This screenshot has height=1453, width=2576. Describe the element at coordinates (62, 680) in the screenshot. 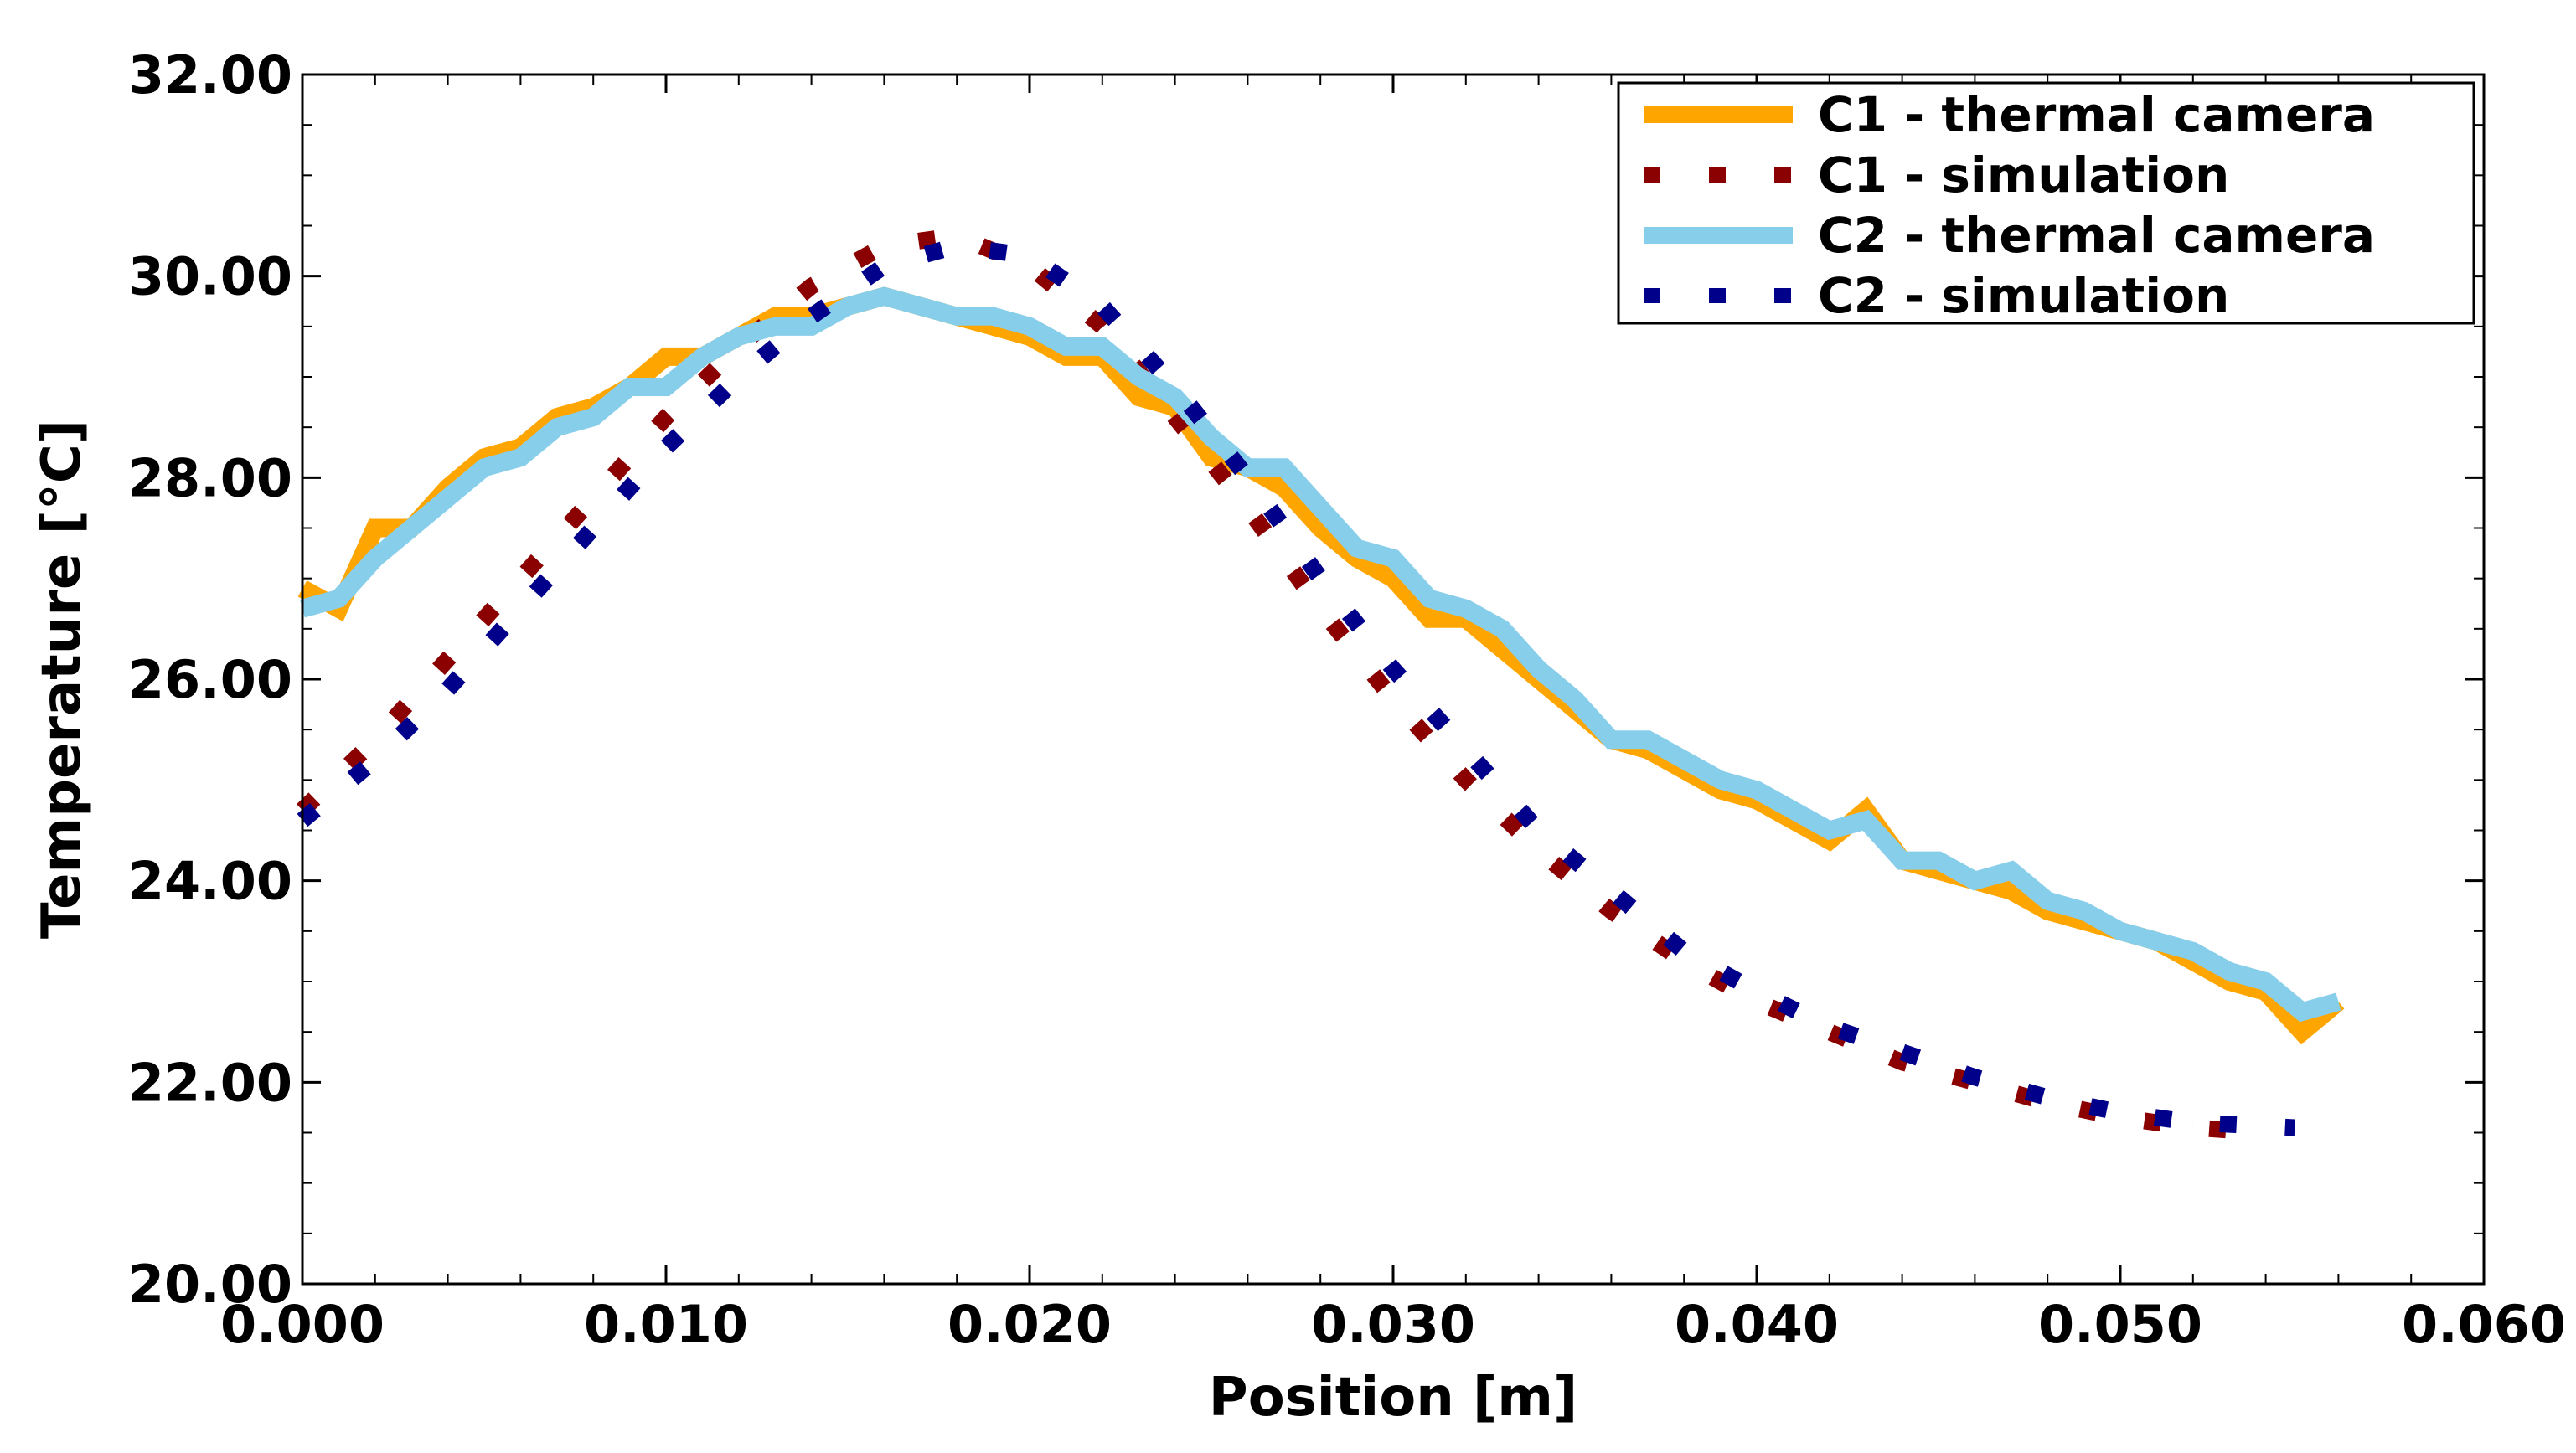

I see `y-axis-title: Temperature [°C]` at that location.